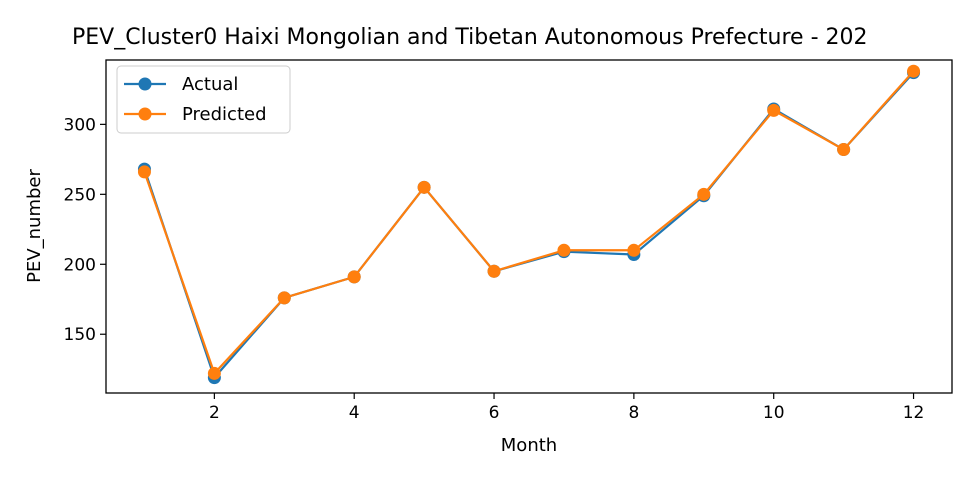 The image size is (975, 480). I want to click on legend: Actual Predicted, so click(203, 99).